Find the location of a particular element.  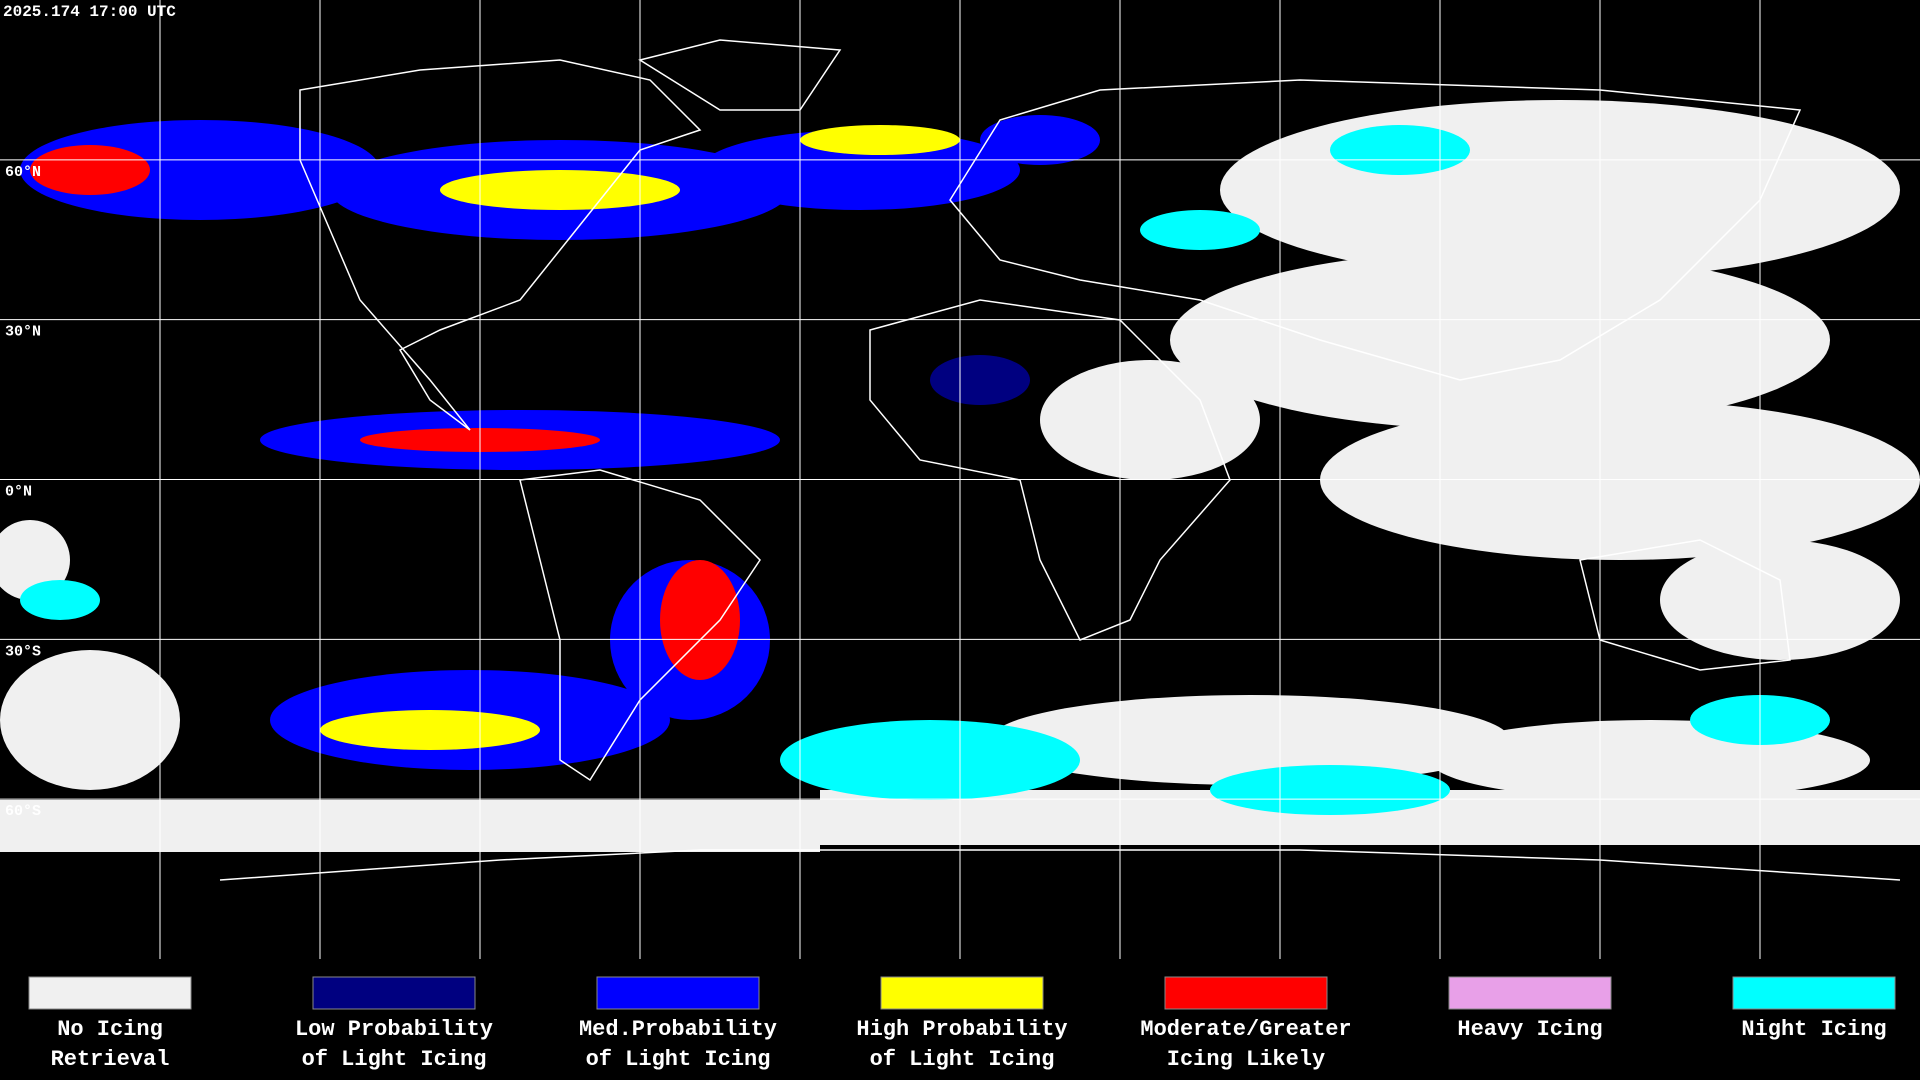

latitude-label: 60°N is located at coordinates (23, 172).